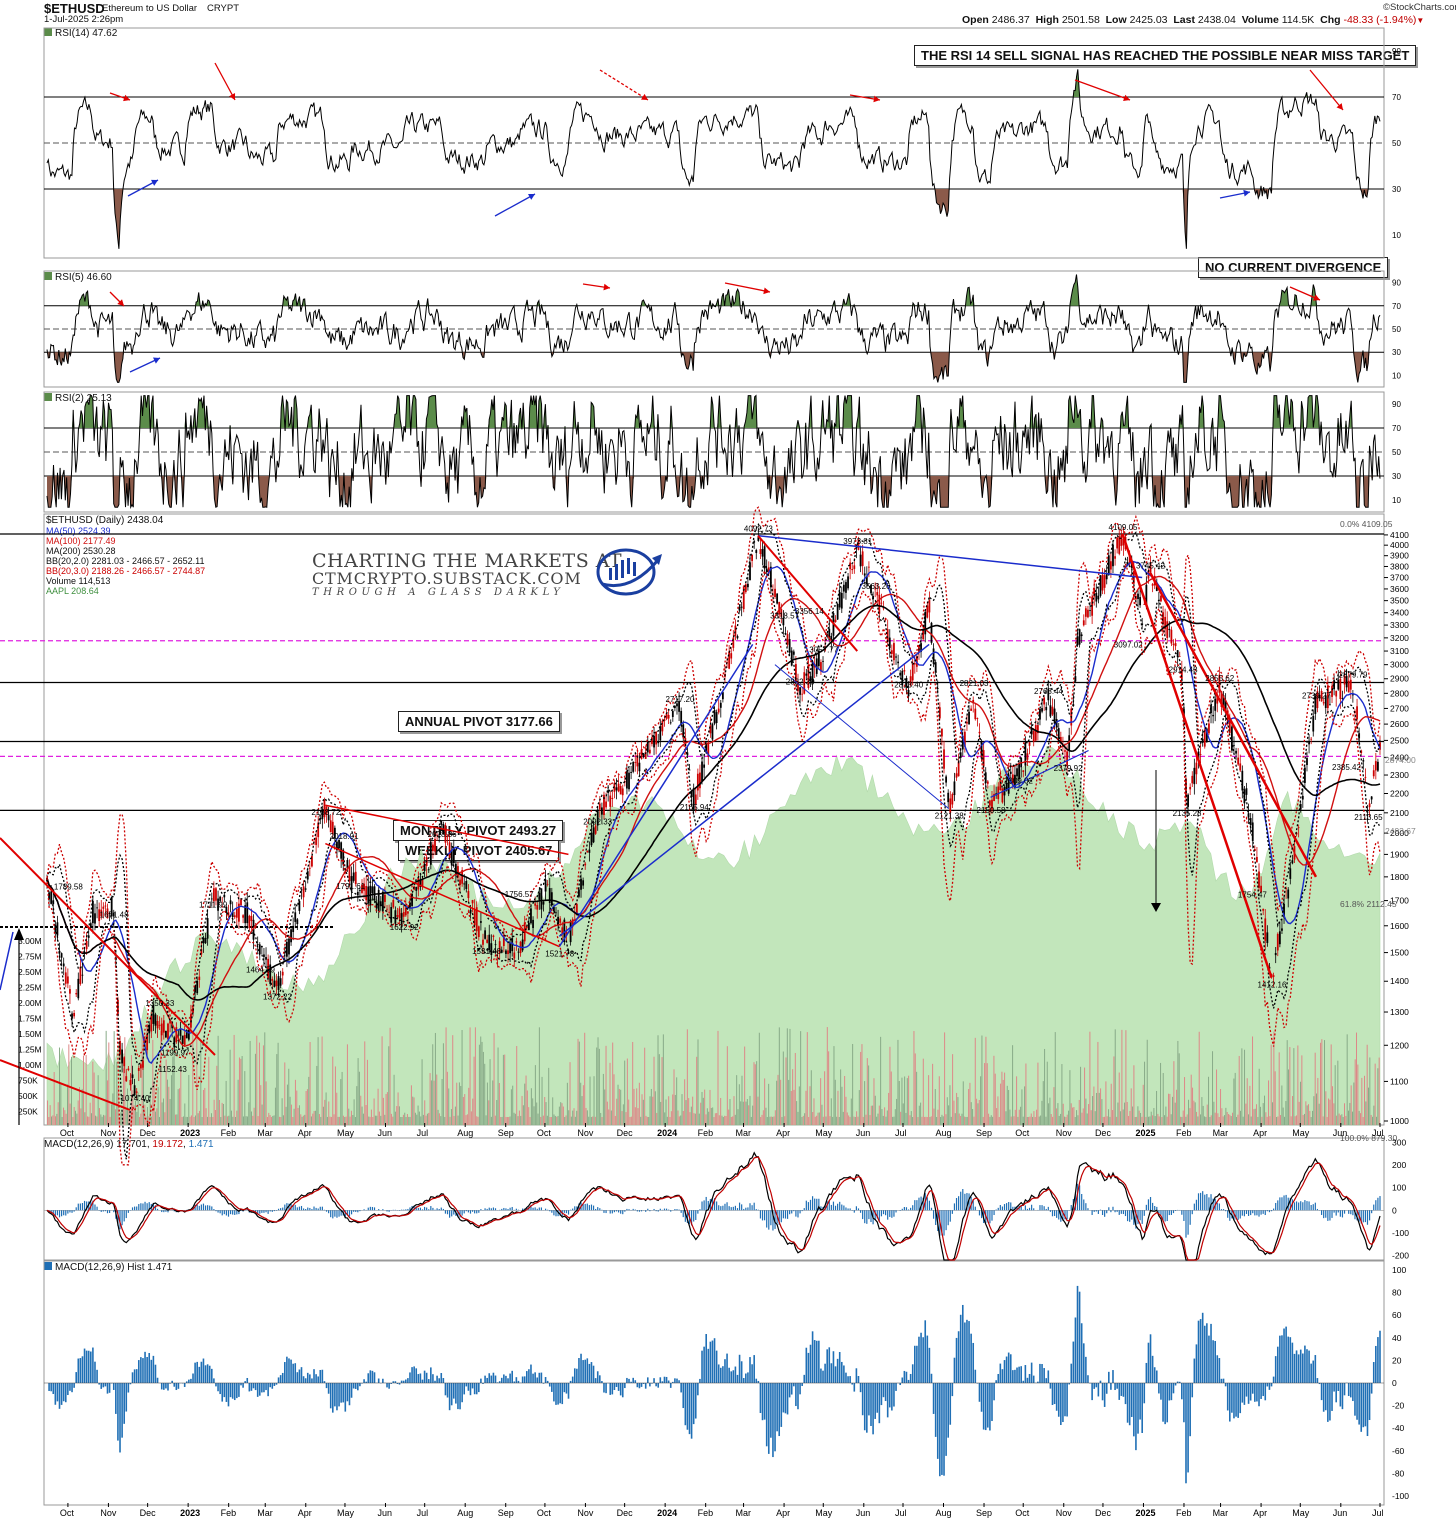 The width and height of the screenshot is (1456, 1520). I want to click on x-tick-label-price: Sep, so click(506, 1133).